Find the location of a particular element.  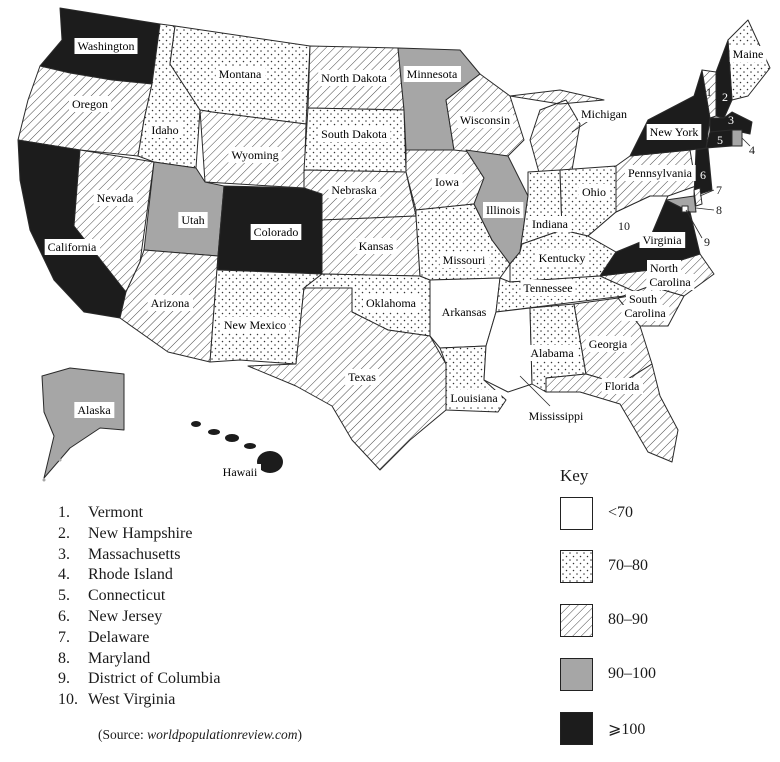

state-name: Michigan is located at coordinates (604, 114).